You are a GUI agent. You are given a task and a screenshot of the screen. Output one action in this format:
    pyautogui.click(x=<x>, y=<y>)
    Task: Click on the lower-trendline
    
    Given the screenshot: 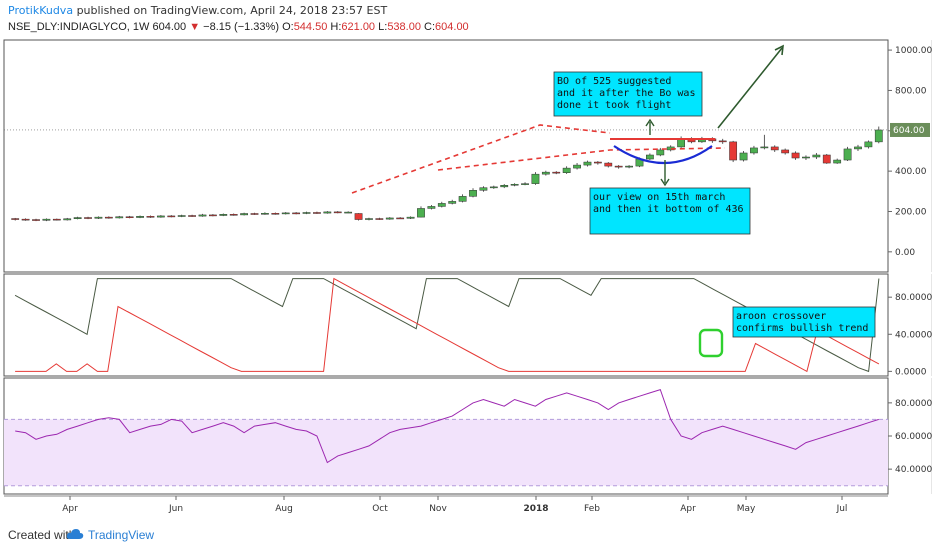 What is the action you would take?
    pyautogui.click(x=581, y=159)
    